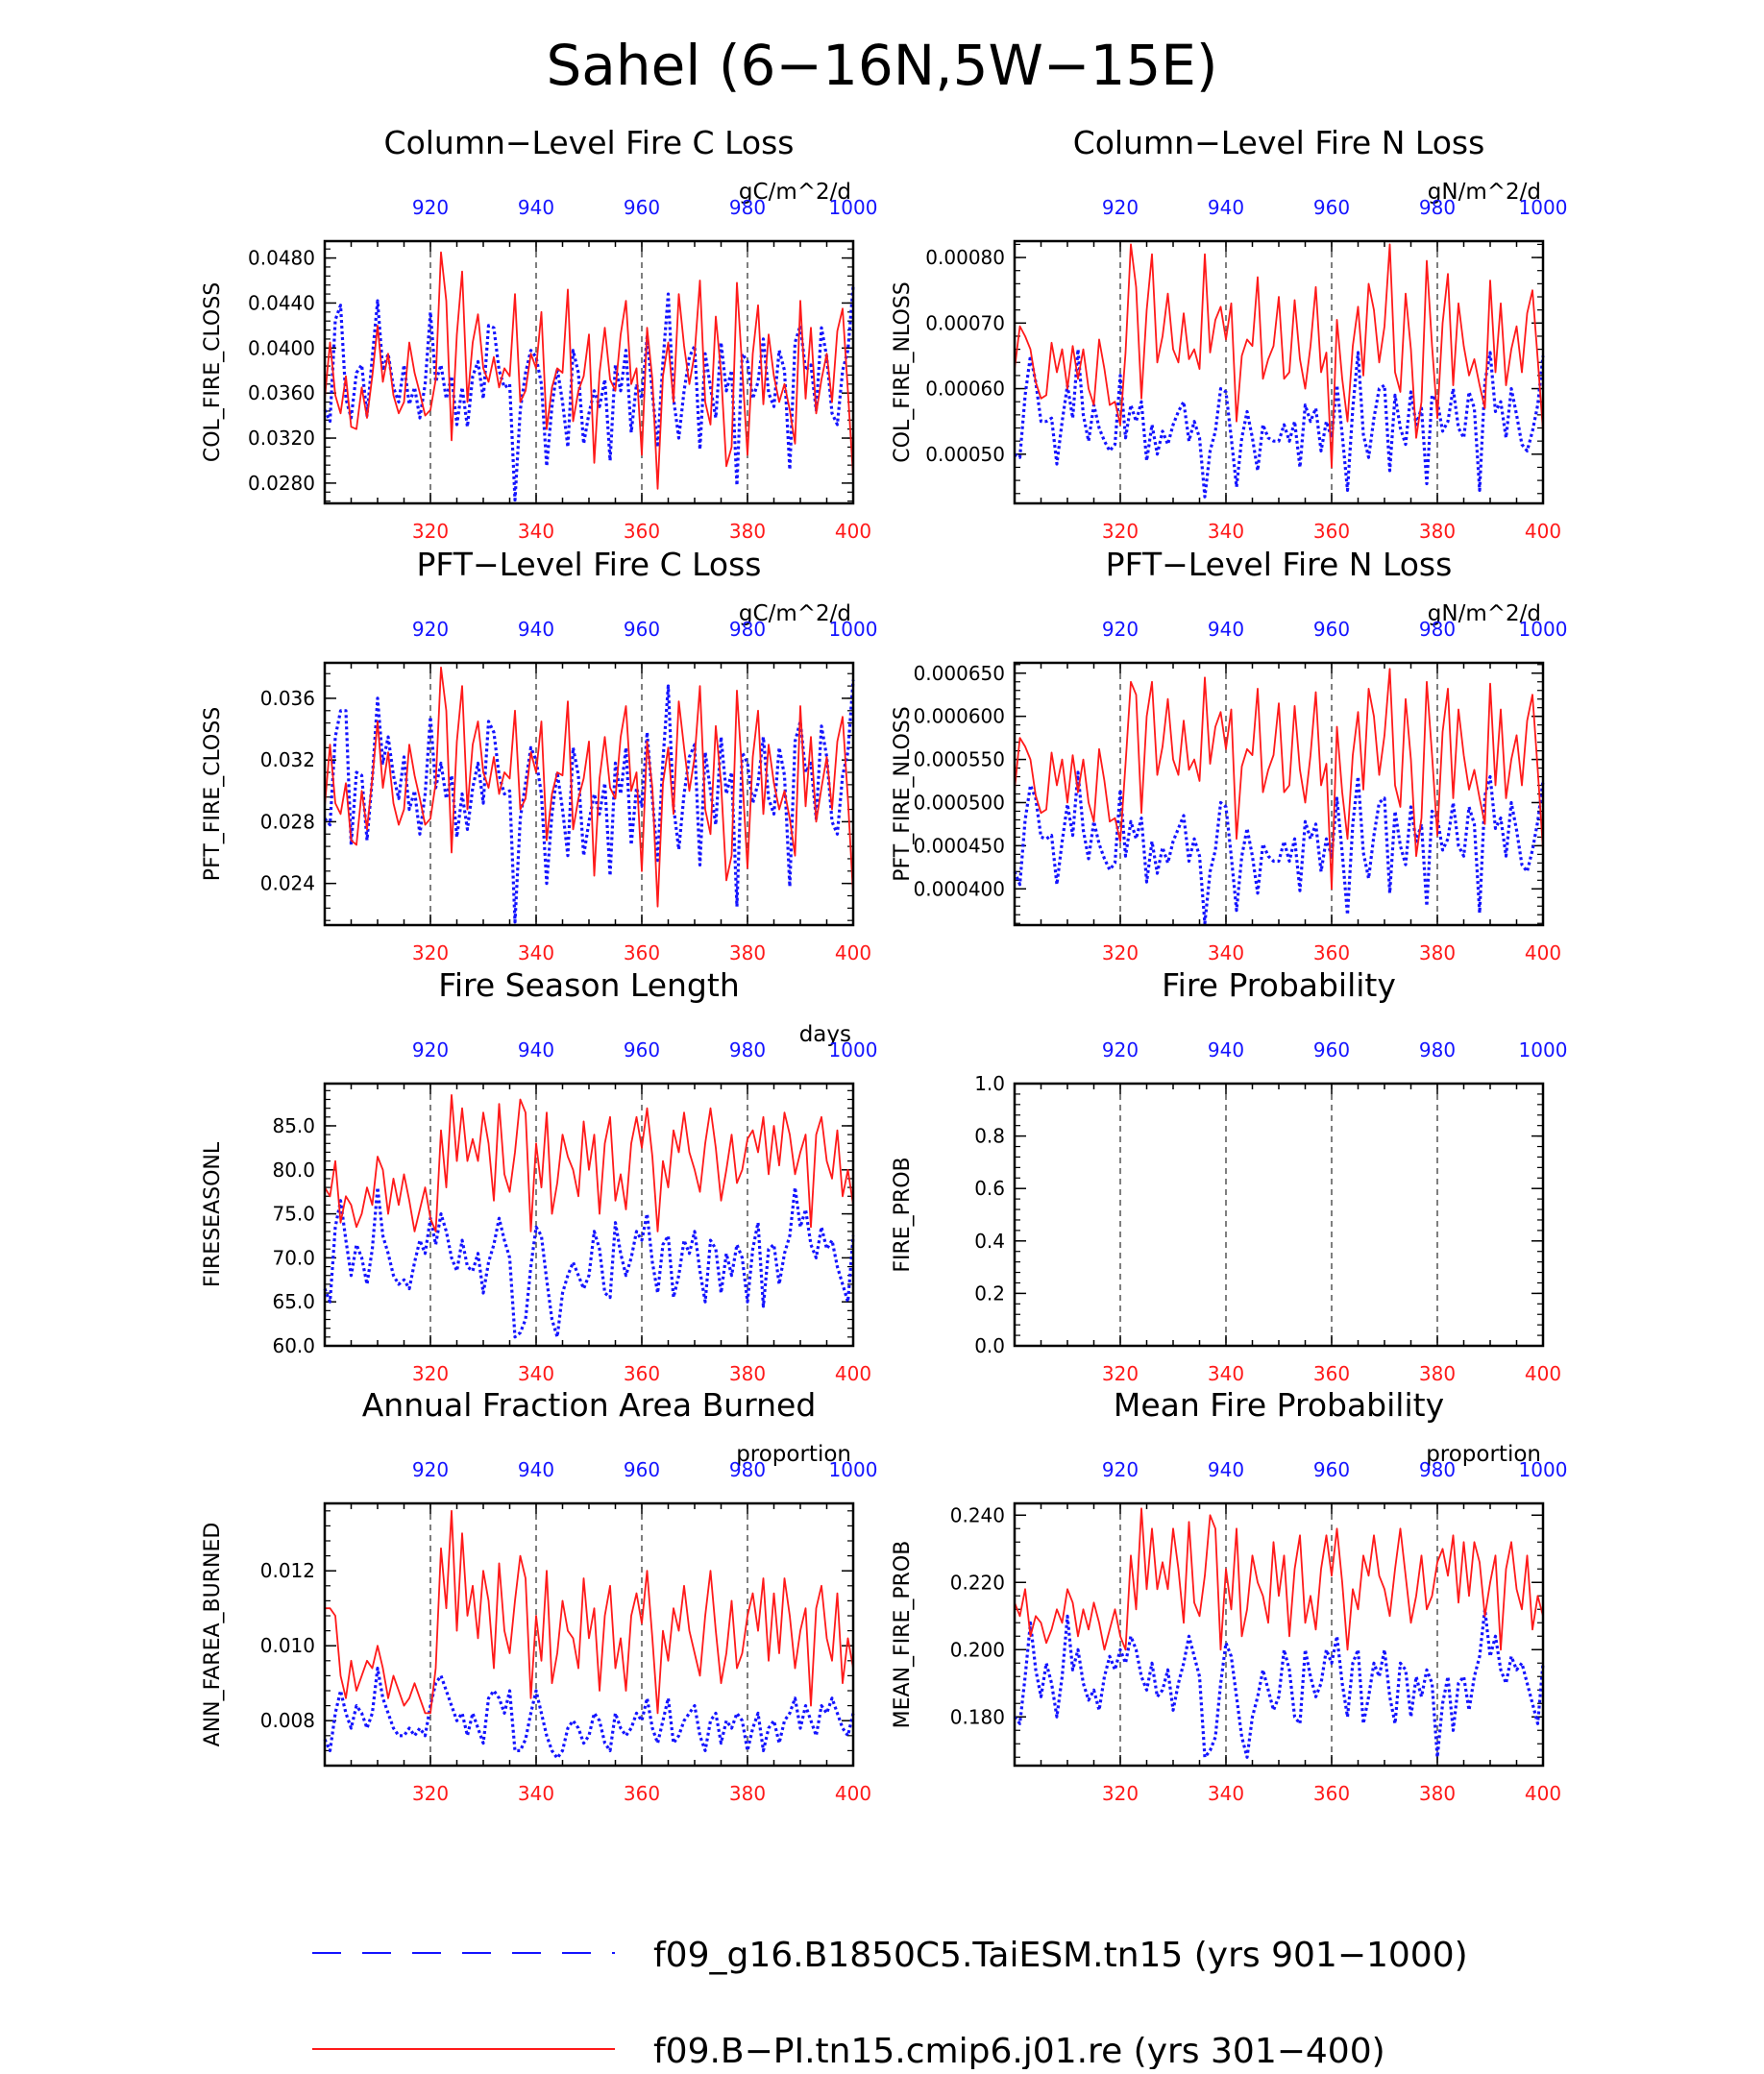  I want to click on panel-title-col-fire-nloss: Column−Level Fire N Loss, so click(1279, 142).